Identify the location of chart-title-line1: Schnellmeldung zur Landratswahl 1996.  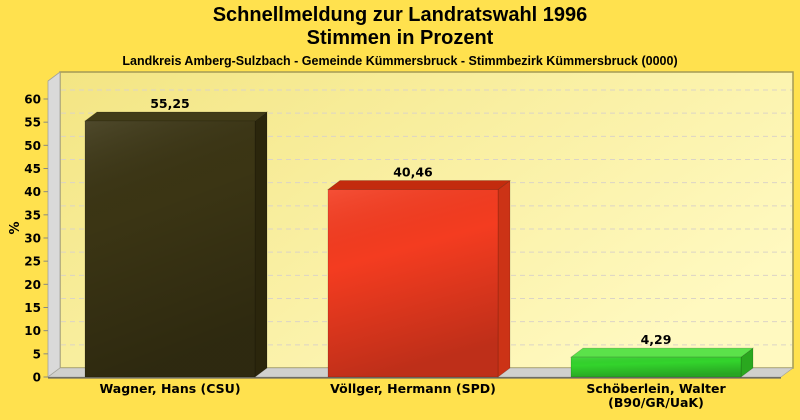
(400, 15).